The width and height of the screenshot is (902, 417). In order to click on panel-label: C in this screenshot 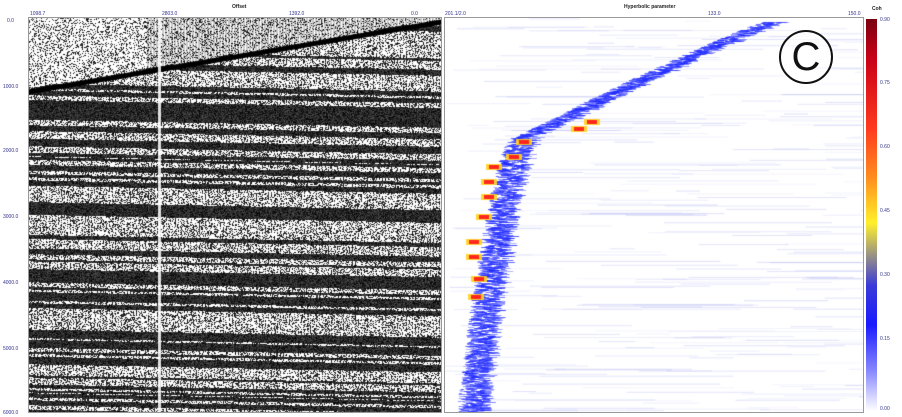, I will do `click(806, 57)`.